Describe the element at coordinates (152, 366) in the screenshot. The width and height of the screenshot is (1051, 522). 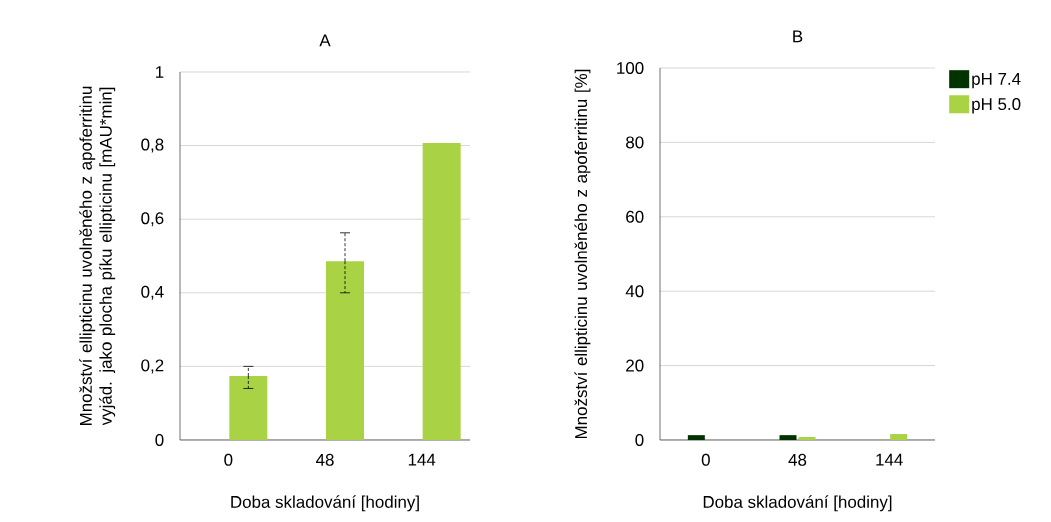
I see `y-tick-label: 0,2` at that location.